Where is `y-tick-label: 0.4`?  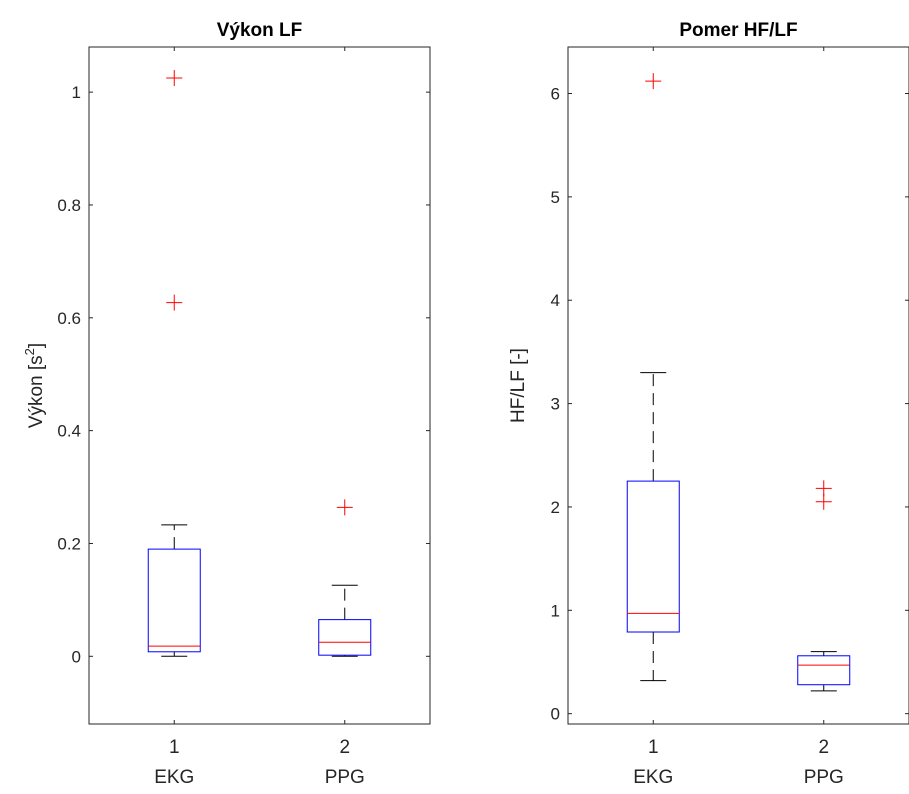 y-tick-label: 0.4 is located at coordinates (69, 431).